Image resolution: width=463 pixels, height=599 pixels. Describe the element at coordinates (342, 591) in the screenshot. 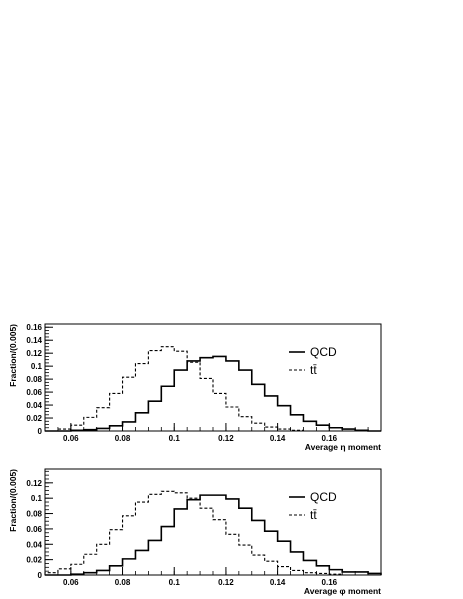

I see `x-axis-title: Average φ moment` at that location.